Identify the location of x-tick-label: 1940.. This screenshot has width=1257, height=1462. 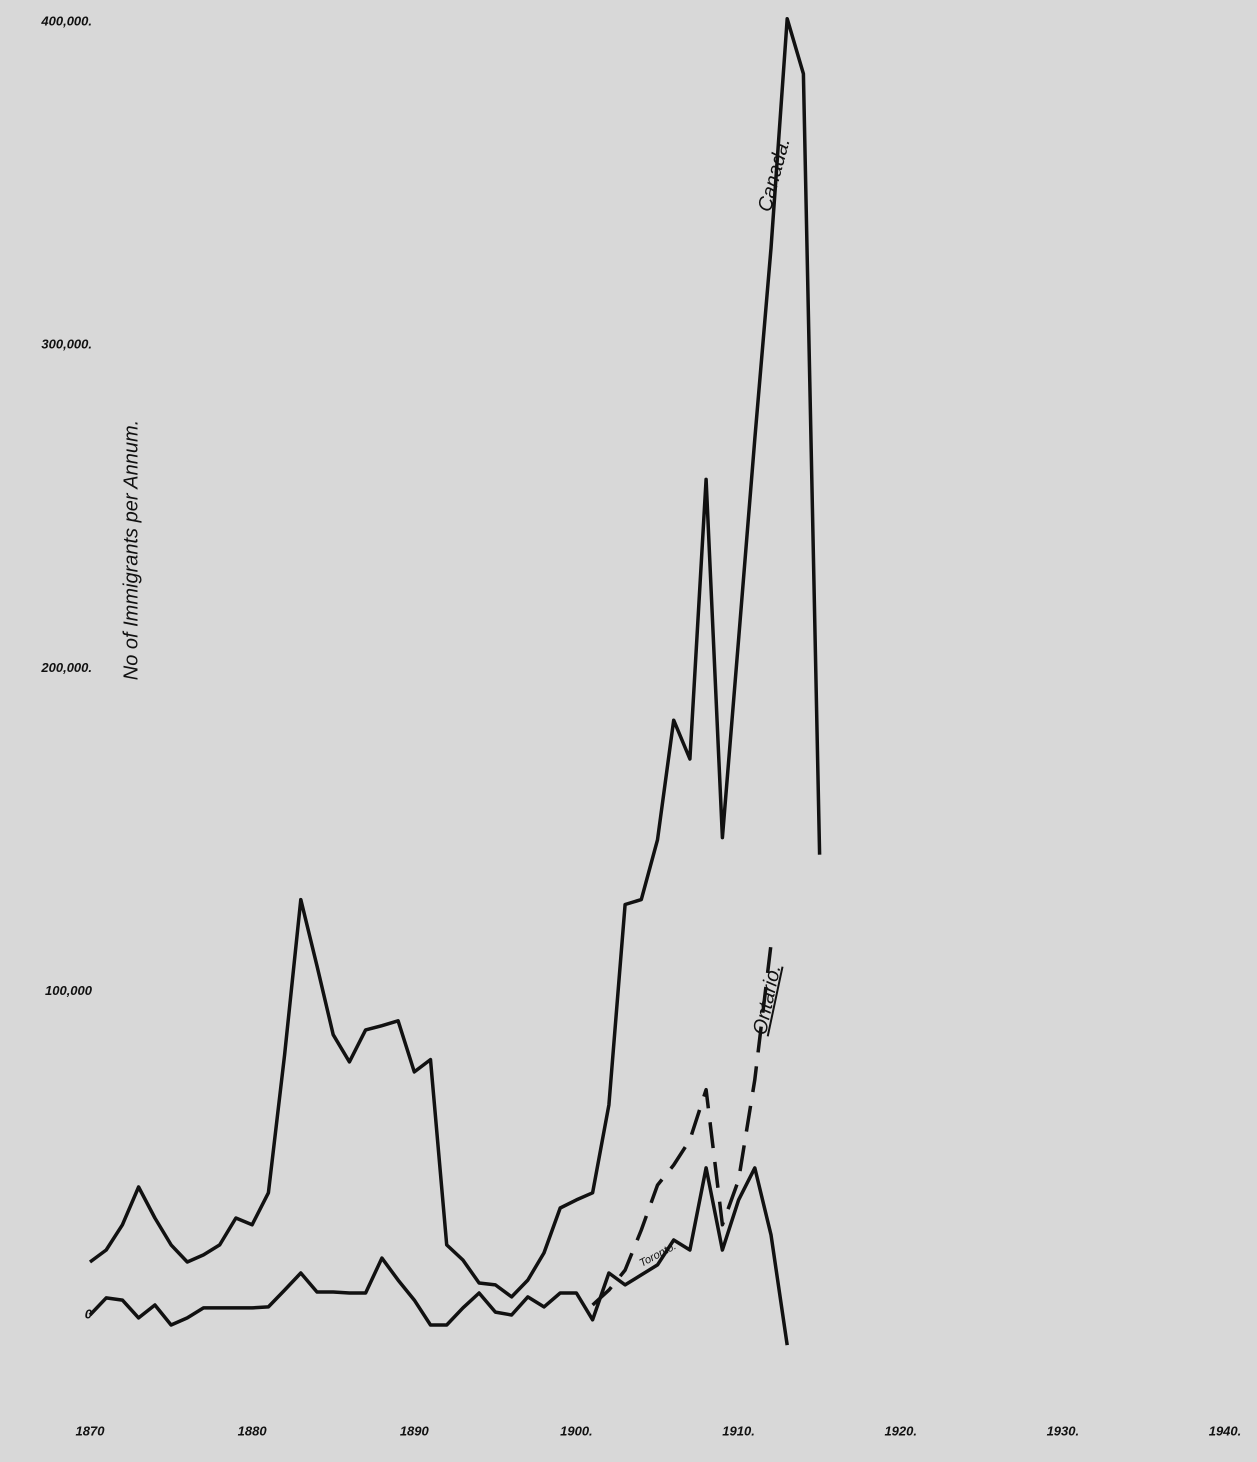
(1225, 1430).